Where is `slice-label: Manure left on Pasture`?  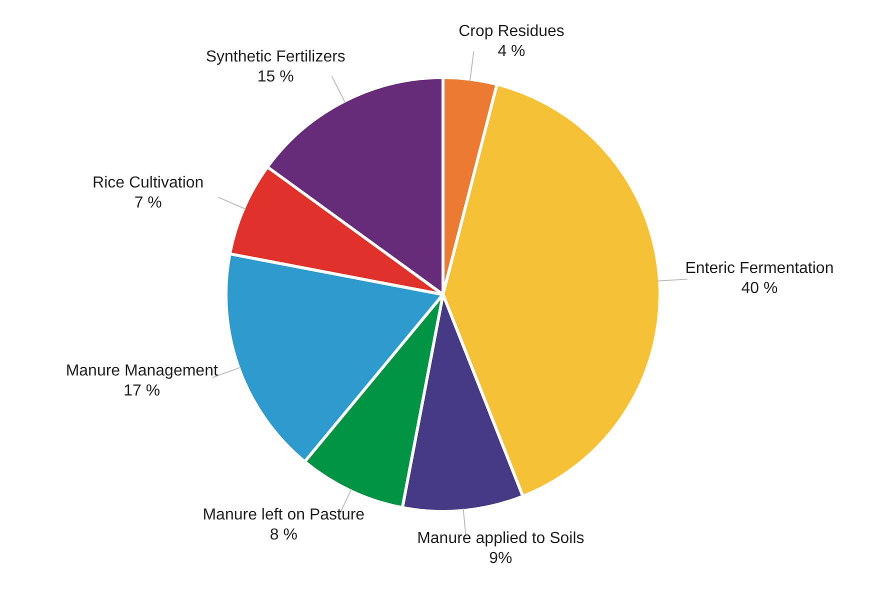
slice-label: Manure left on Pasture is located at coordinates (283, 515).